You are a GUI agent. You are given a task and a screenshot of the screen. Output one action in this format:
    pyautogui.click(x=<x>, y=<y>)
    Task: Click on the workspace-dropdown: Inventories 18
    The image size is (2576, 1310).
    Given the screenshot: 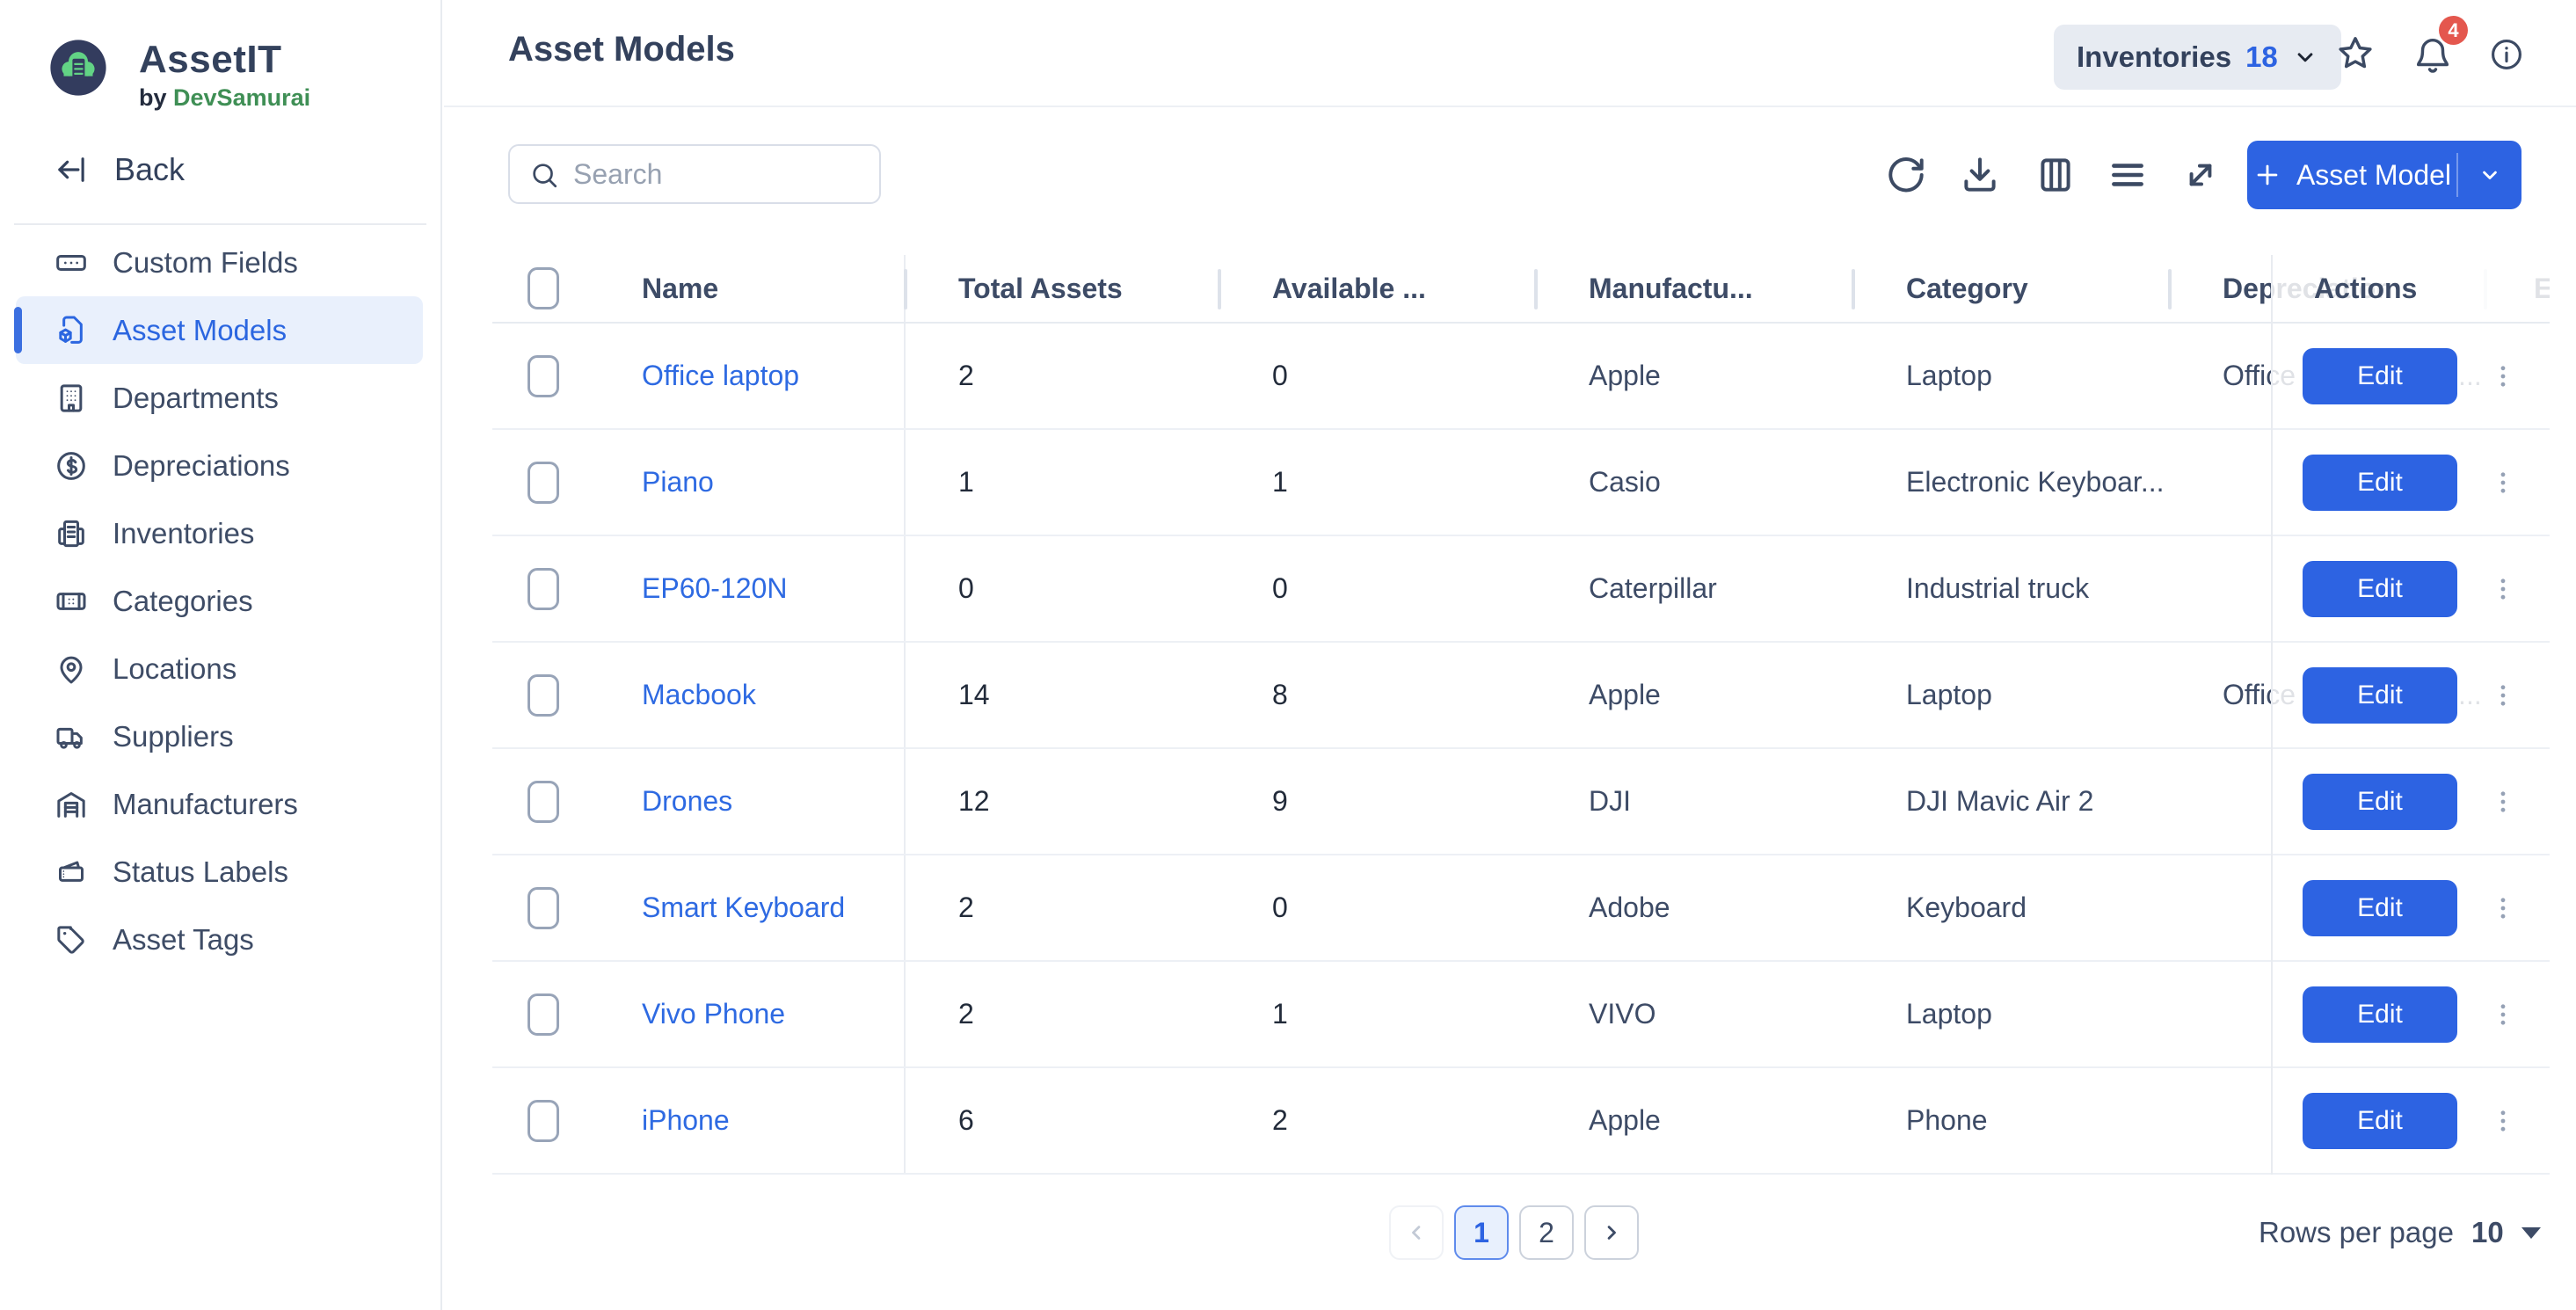 What is the action you would take?
    pyautogui.click(x=2197, y=57)
    